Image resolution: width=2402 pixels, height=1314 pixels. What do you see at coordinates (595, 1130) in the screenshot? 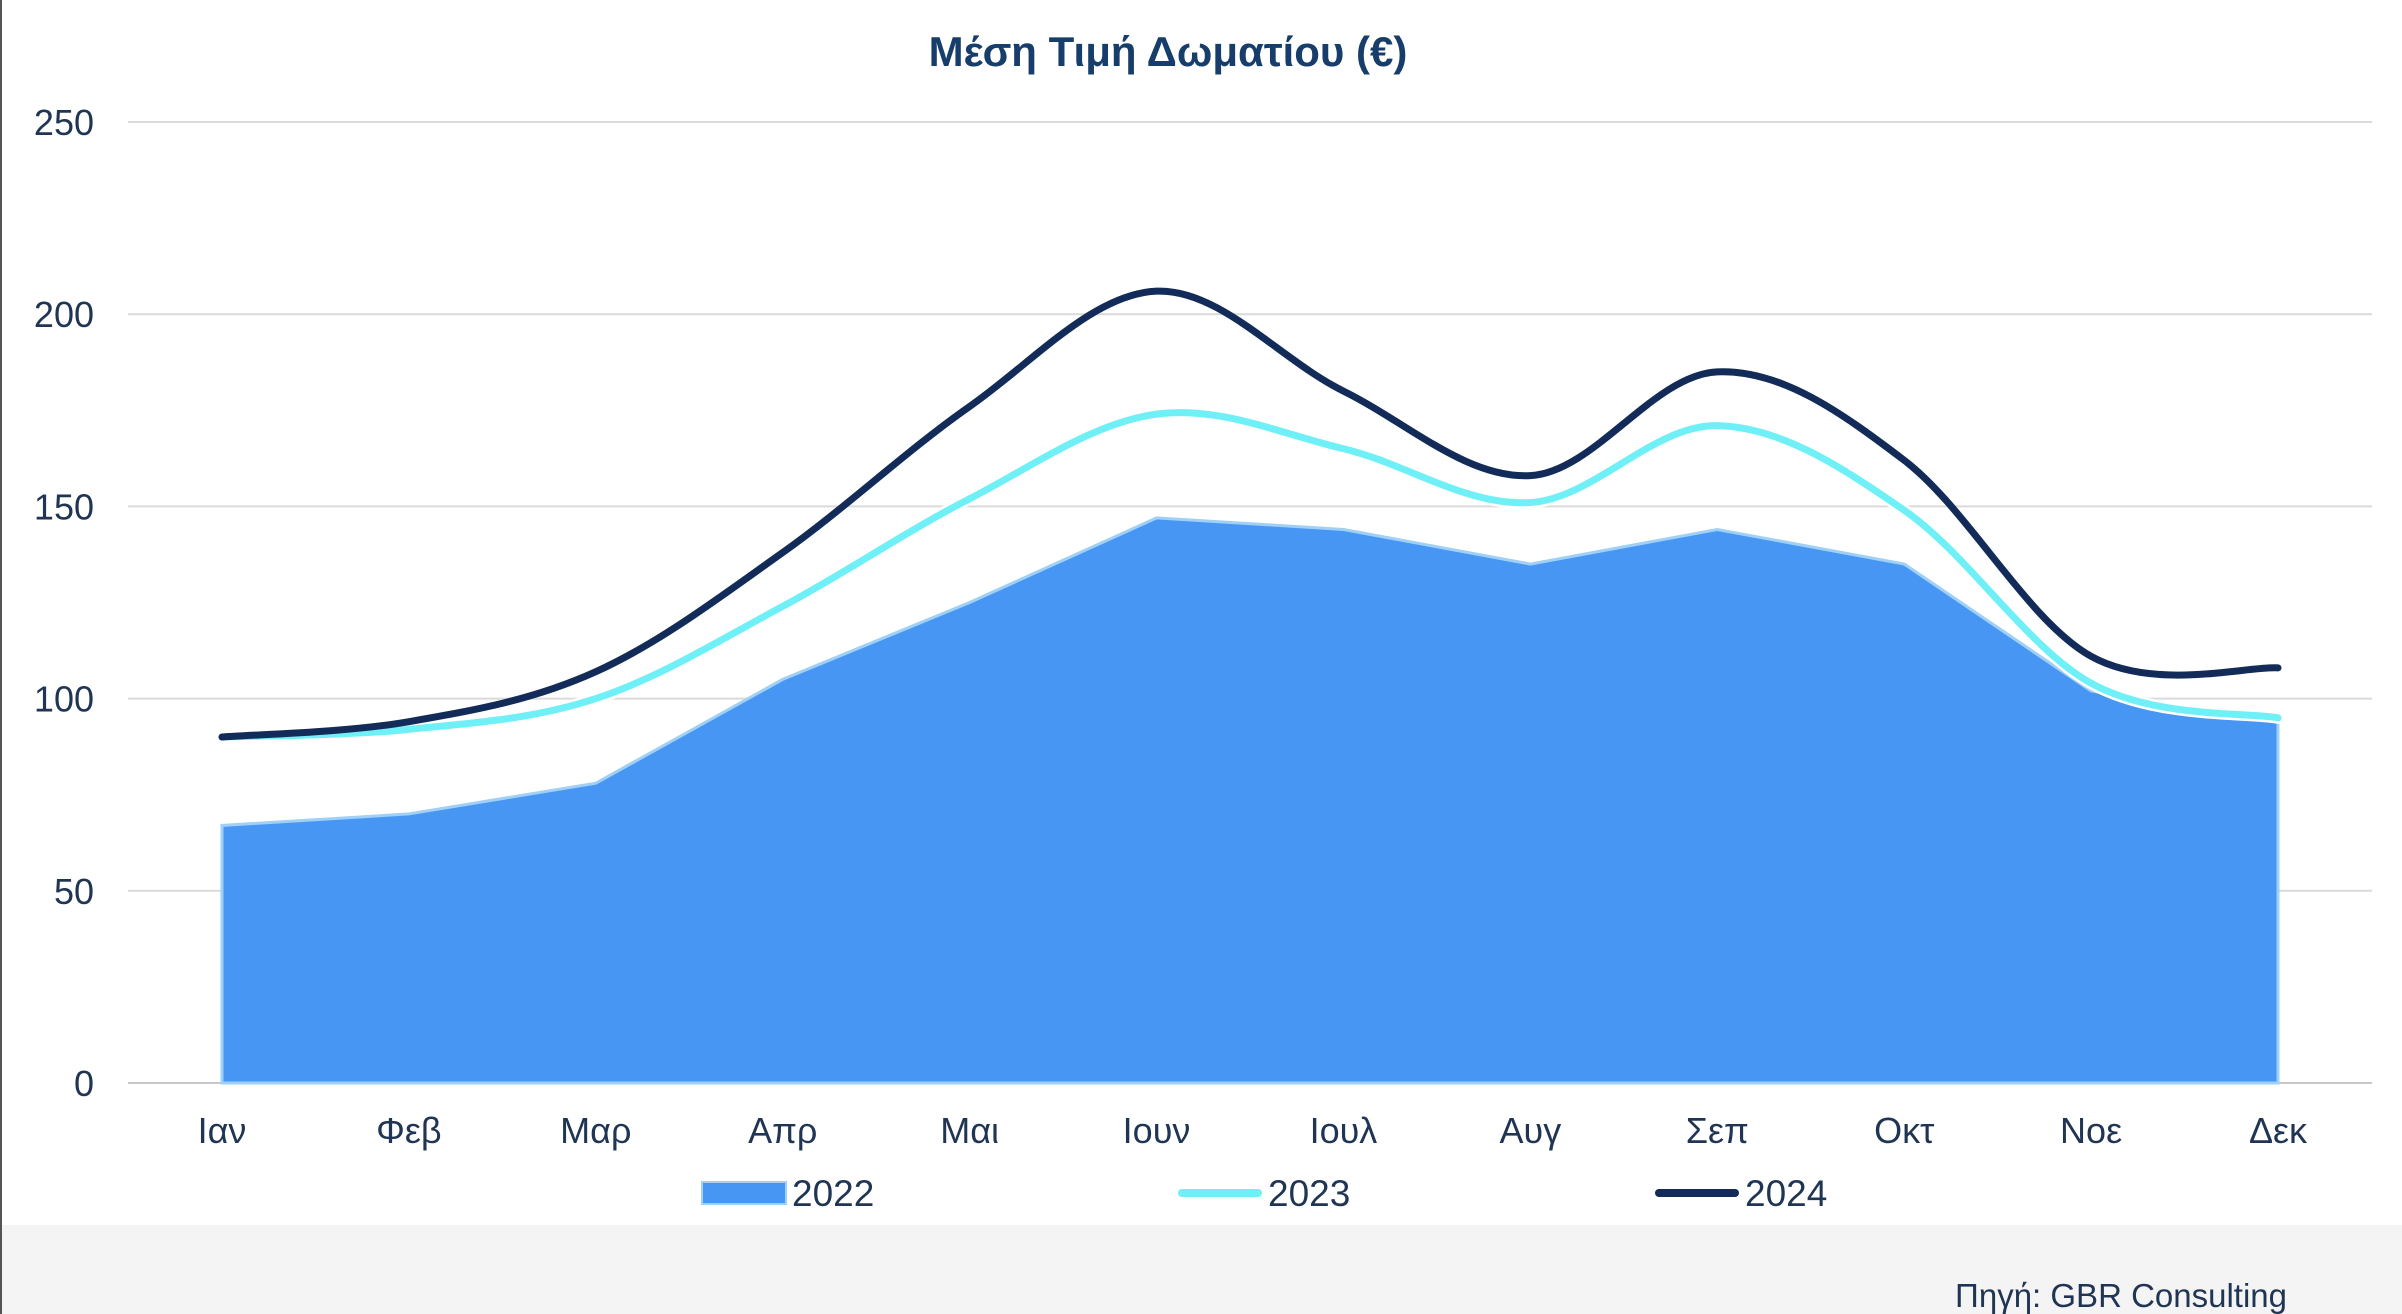
I see `x-tick-label-3: Μαρ` at bounding box center [595, 1130].